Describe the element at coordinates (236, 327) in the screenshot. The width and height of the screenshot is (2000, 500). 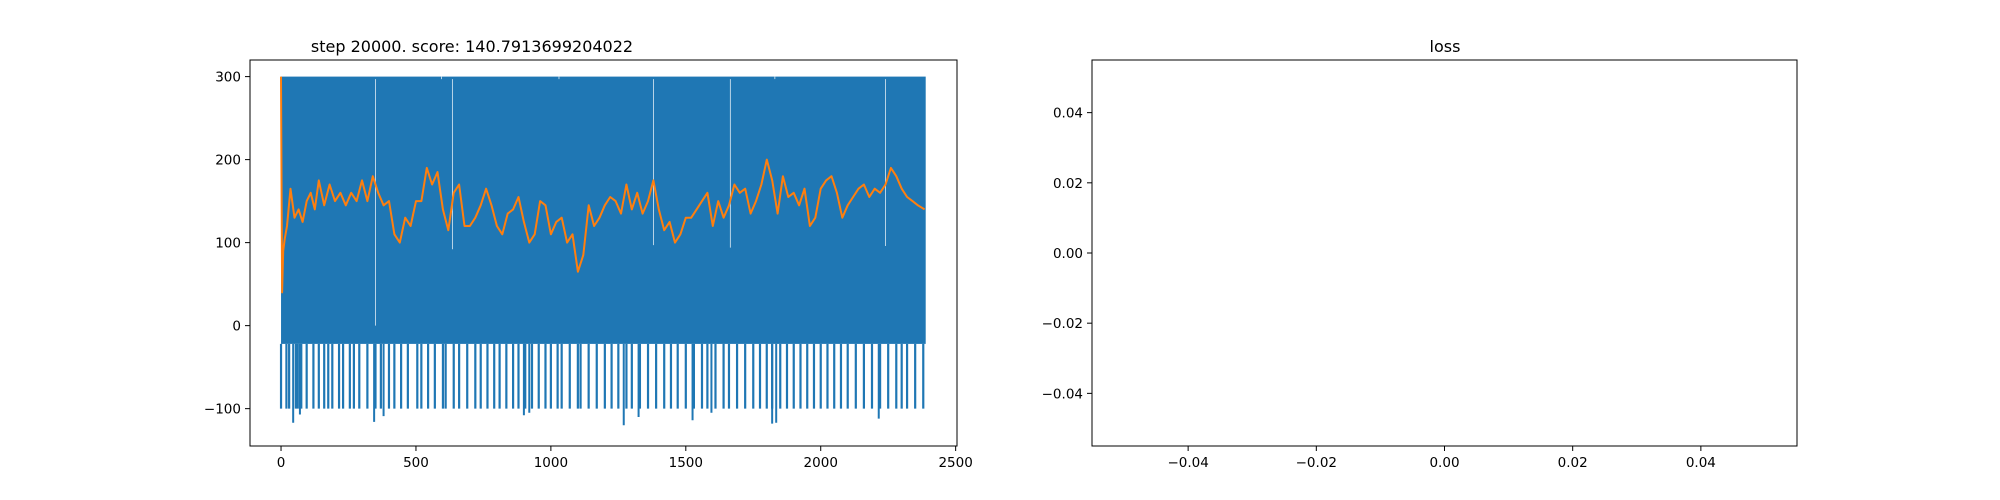
I see `y-tick-label: 0` at that location.